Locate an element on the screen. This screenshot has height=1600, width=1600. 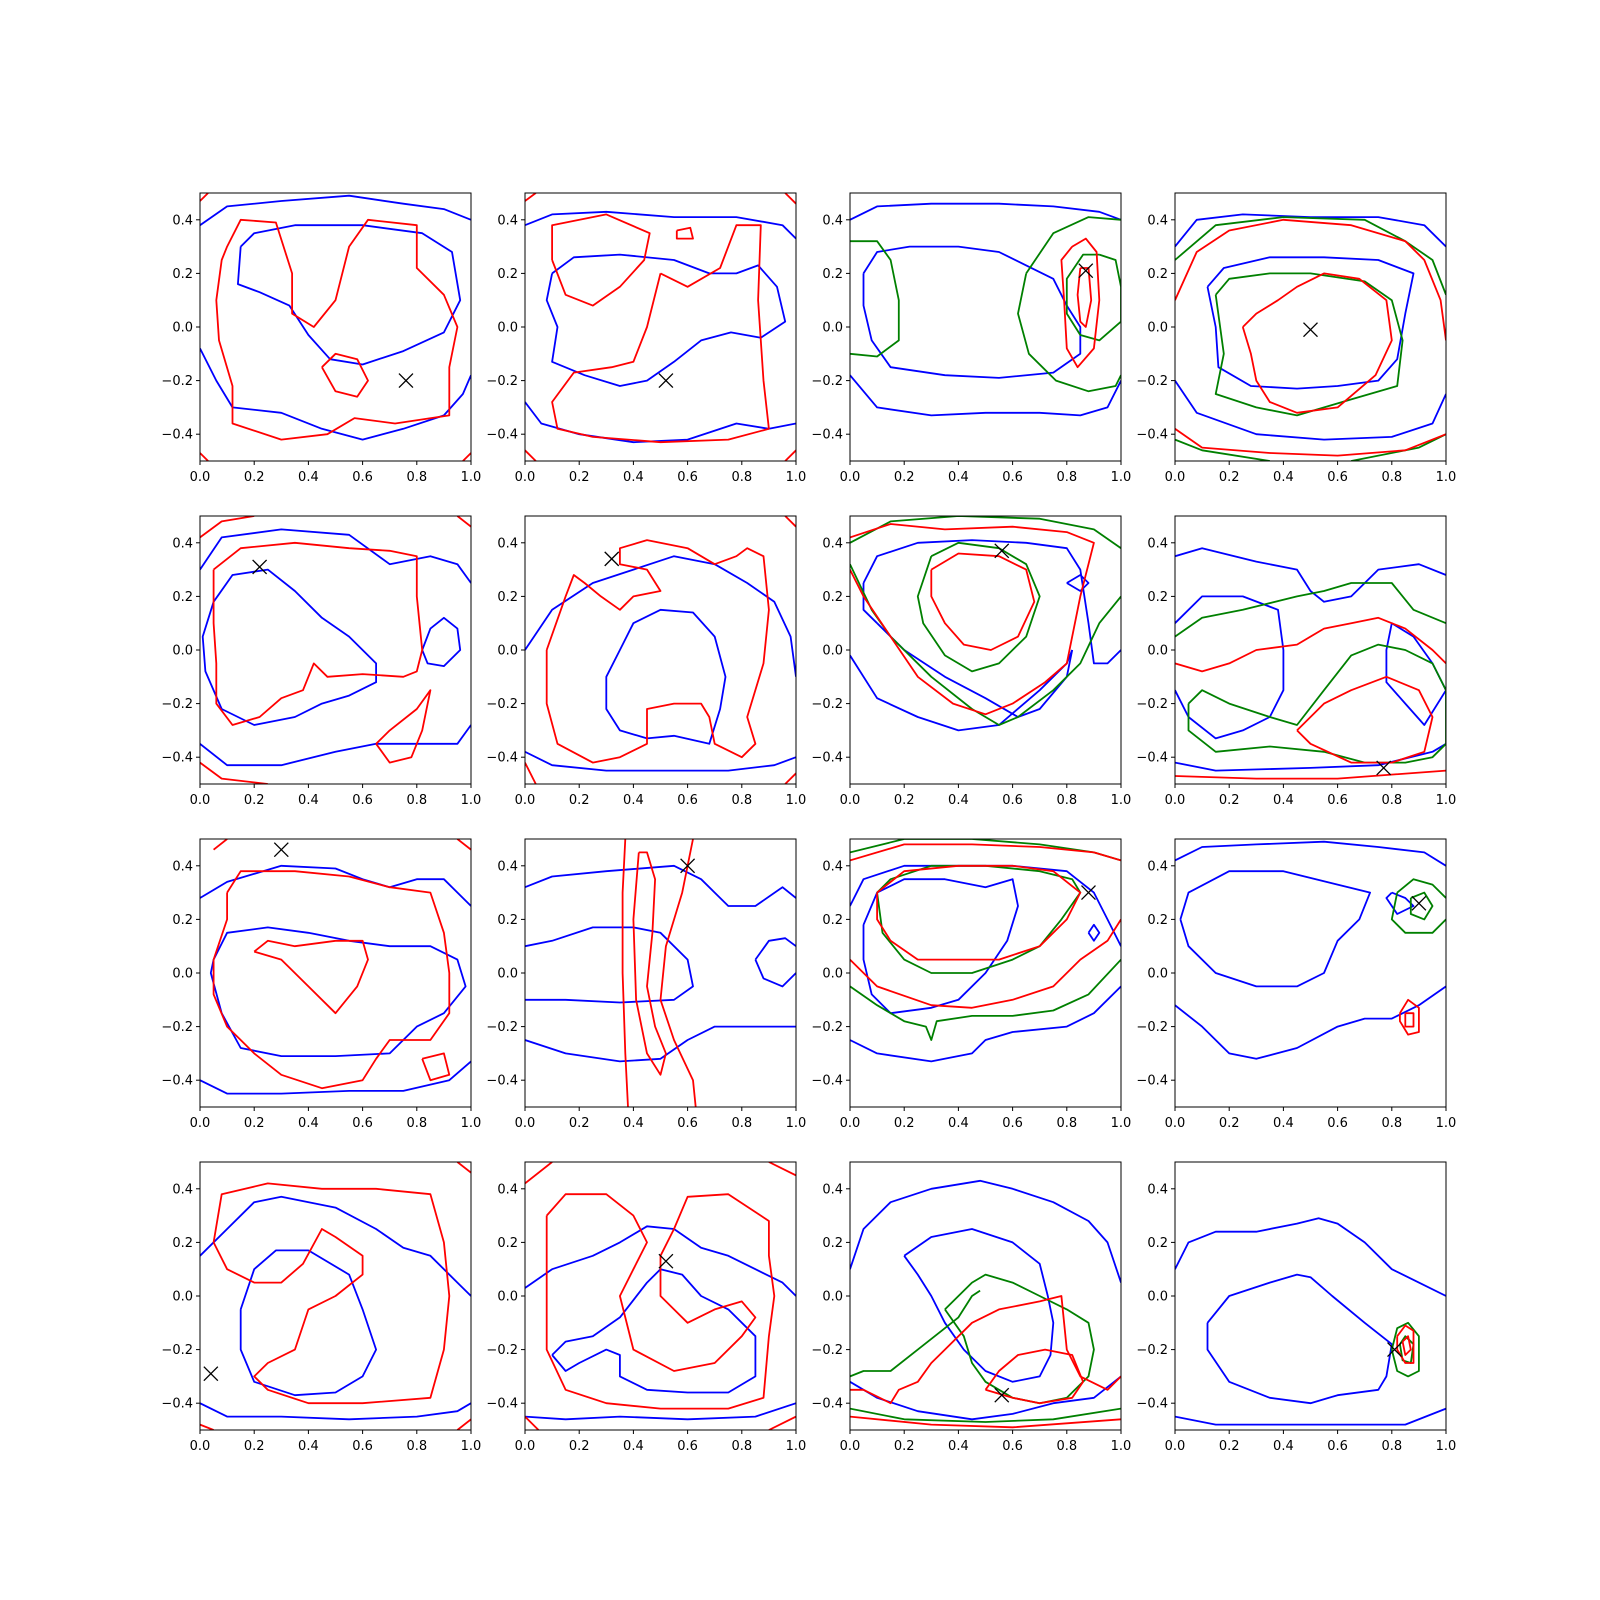
subplot-6: 0.0 0.2 0.4 0.6 0.8 1.0 −0.4 −0.2 0.0 0.2 0.4 is located at coordinates (646, 661).